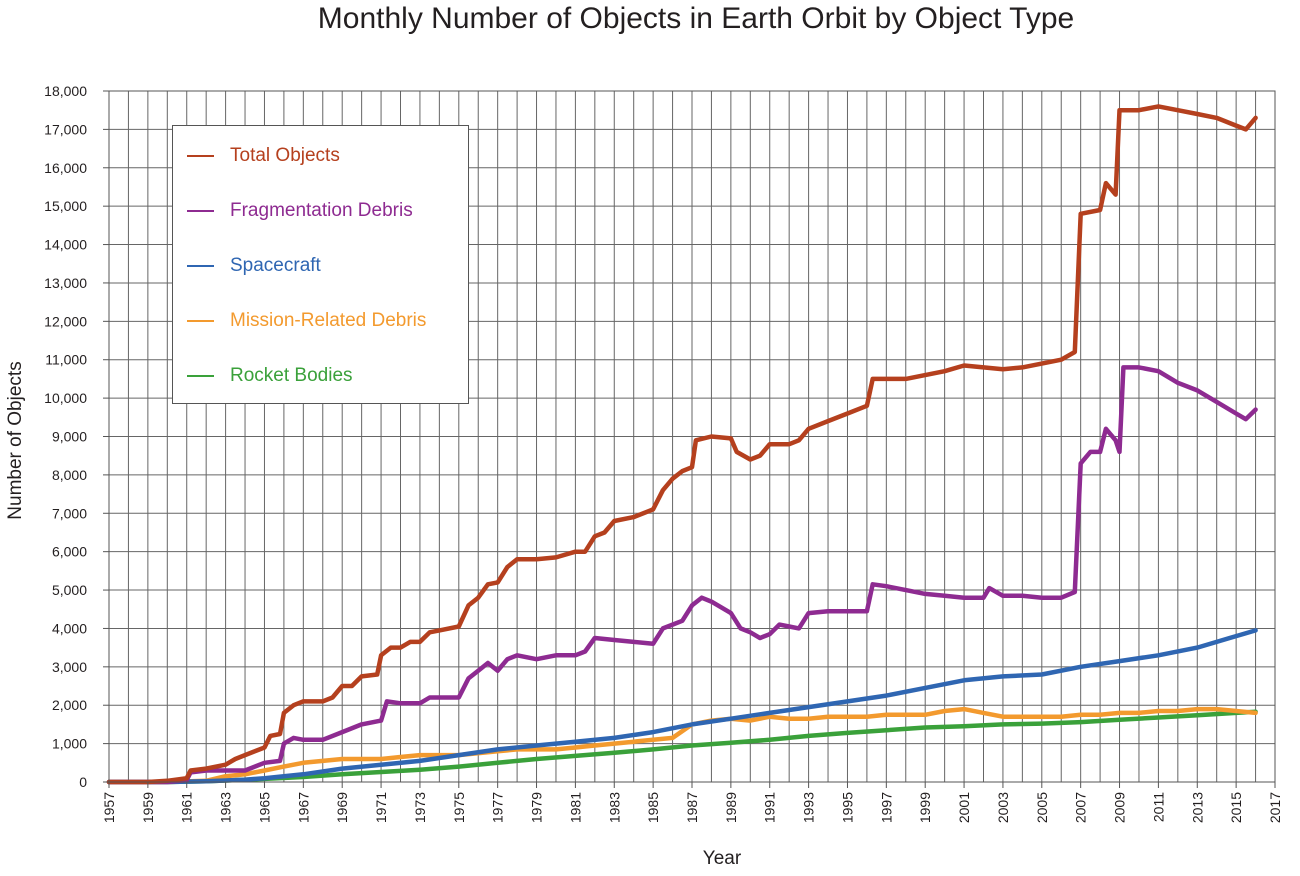 The width and height of the screenshot is (1300, 876). I want to click on legend-item: Mission-Related Debris, so click(306, 321).